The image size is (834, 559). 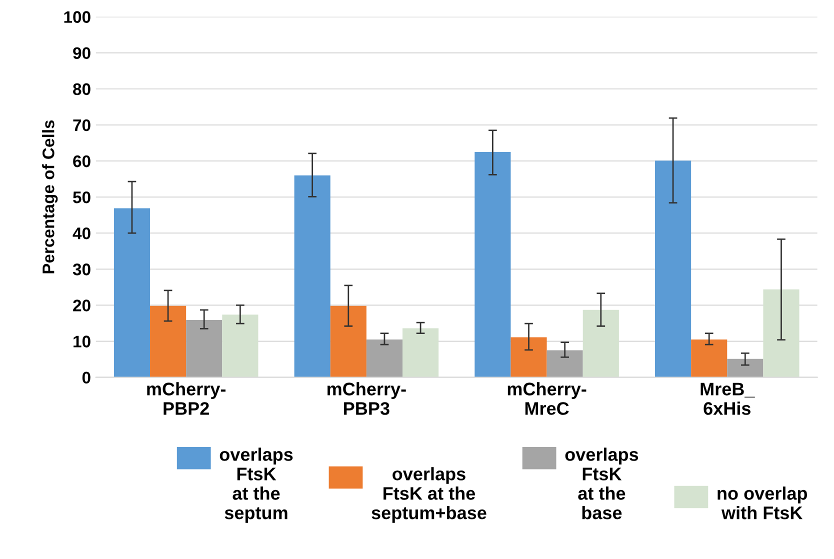 I want to click on y-tick-label: 40, so click(x=81, y=234).